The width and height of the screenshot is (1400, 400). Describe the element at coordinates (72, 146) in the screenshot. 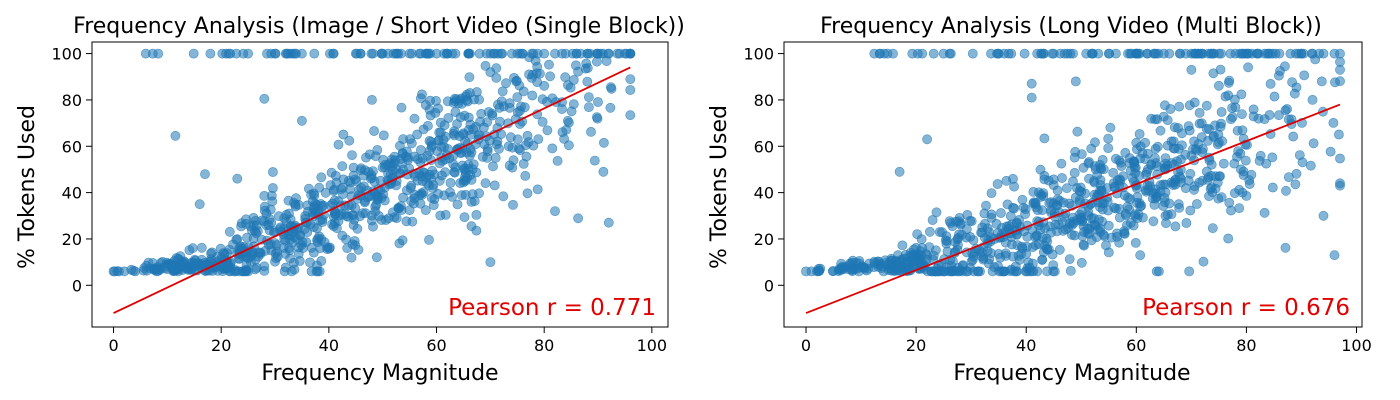

I see `y-tick-label: 60` at that location.